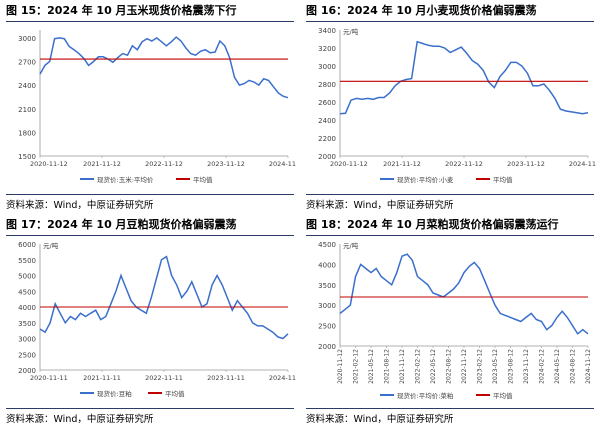 This screenshot has height=429, width=600. What do you see at coordinates (327, 31) in the screenshot?
I see `y-tick-label: 3400` at bounding box center [327, 31].